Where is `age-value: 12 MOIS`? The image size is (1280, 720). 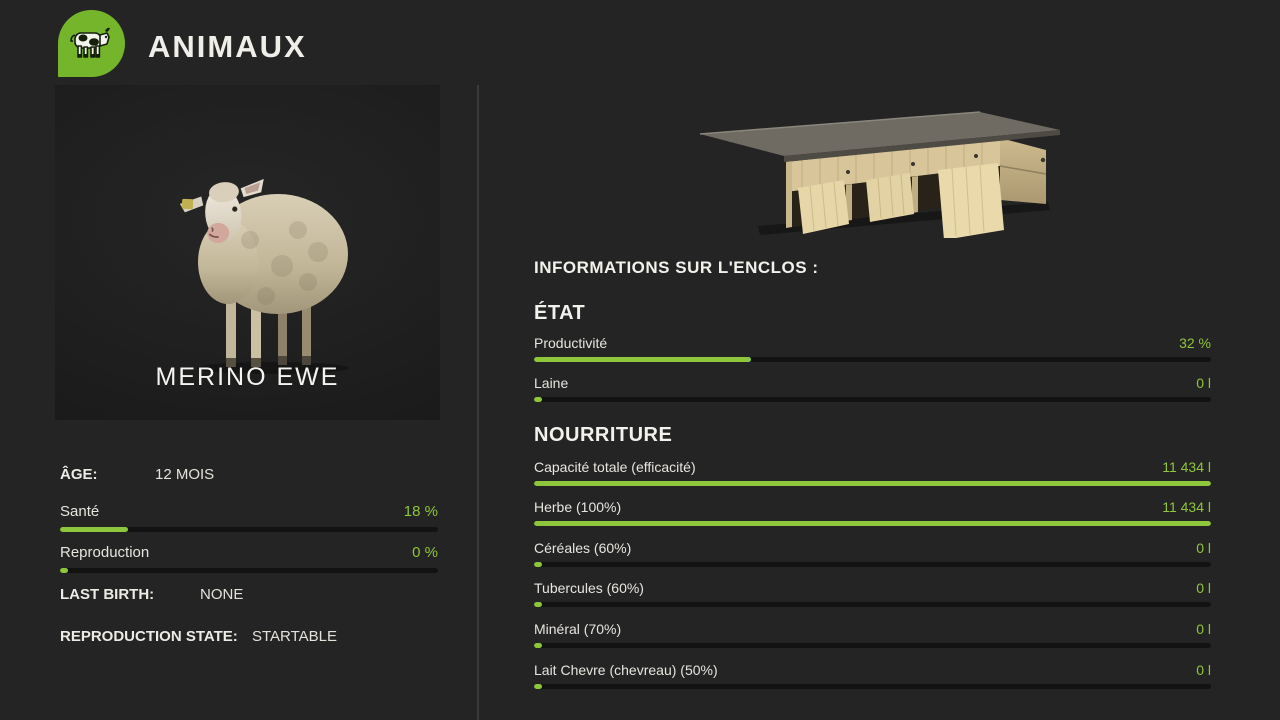
age-value: 12 MOIS is located at coordinates (185, 474).